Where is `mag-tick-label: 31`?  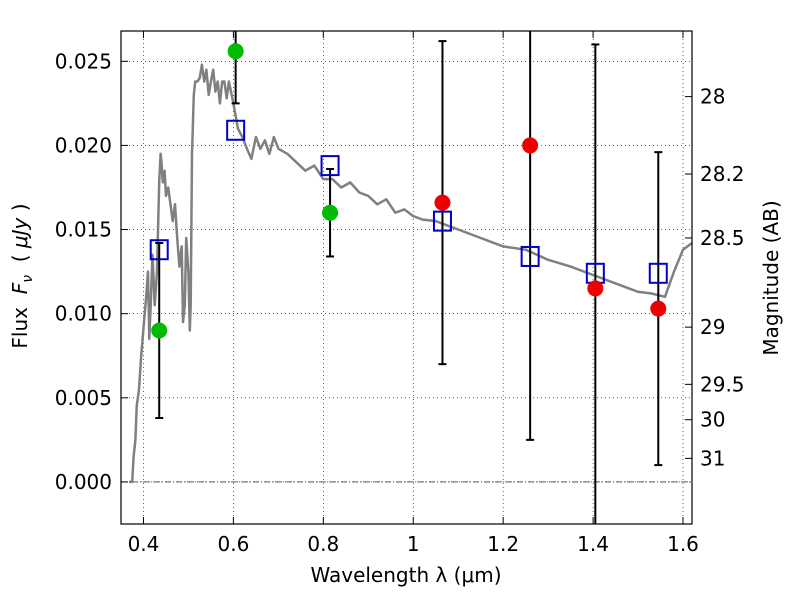 mag-tick-label: 31 is located at coordinates (712, 458).